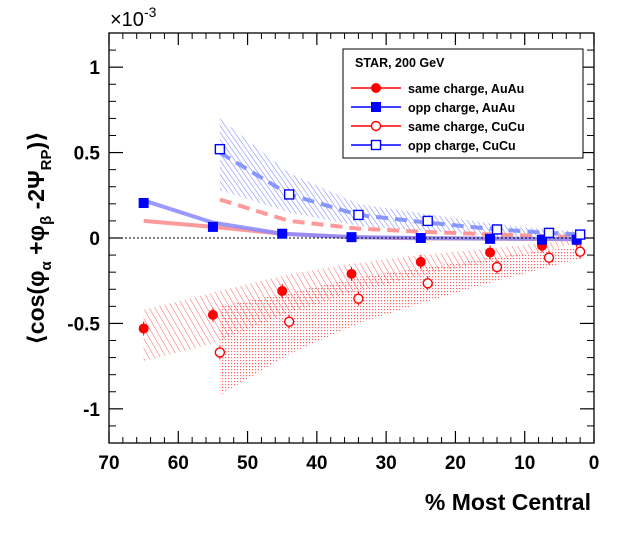 This screenshot has width=625, height=534. I want to click on x-tick-label: 10, so click(524, 463).